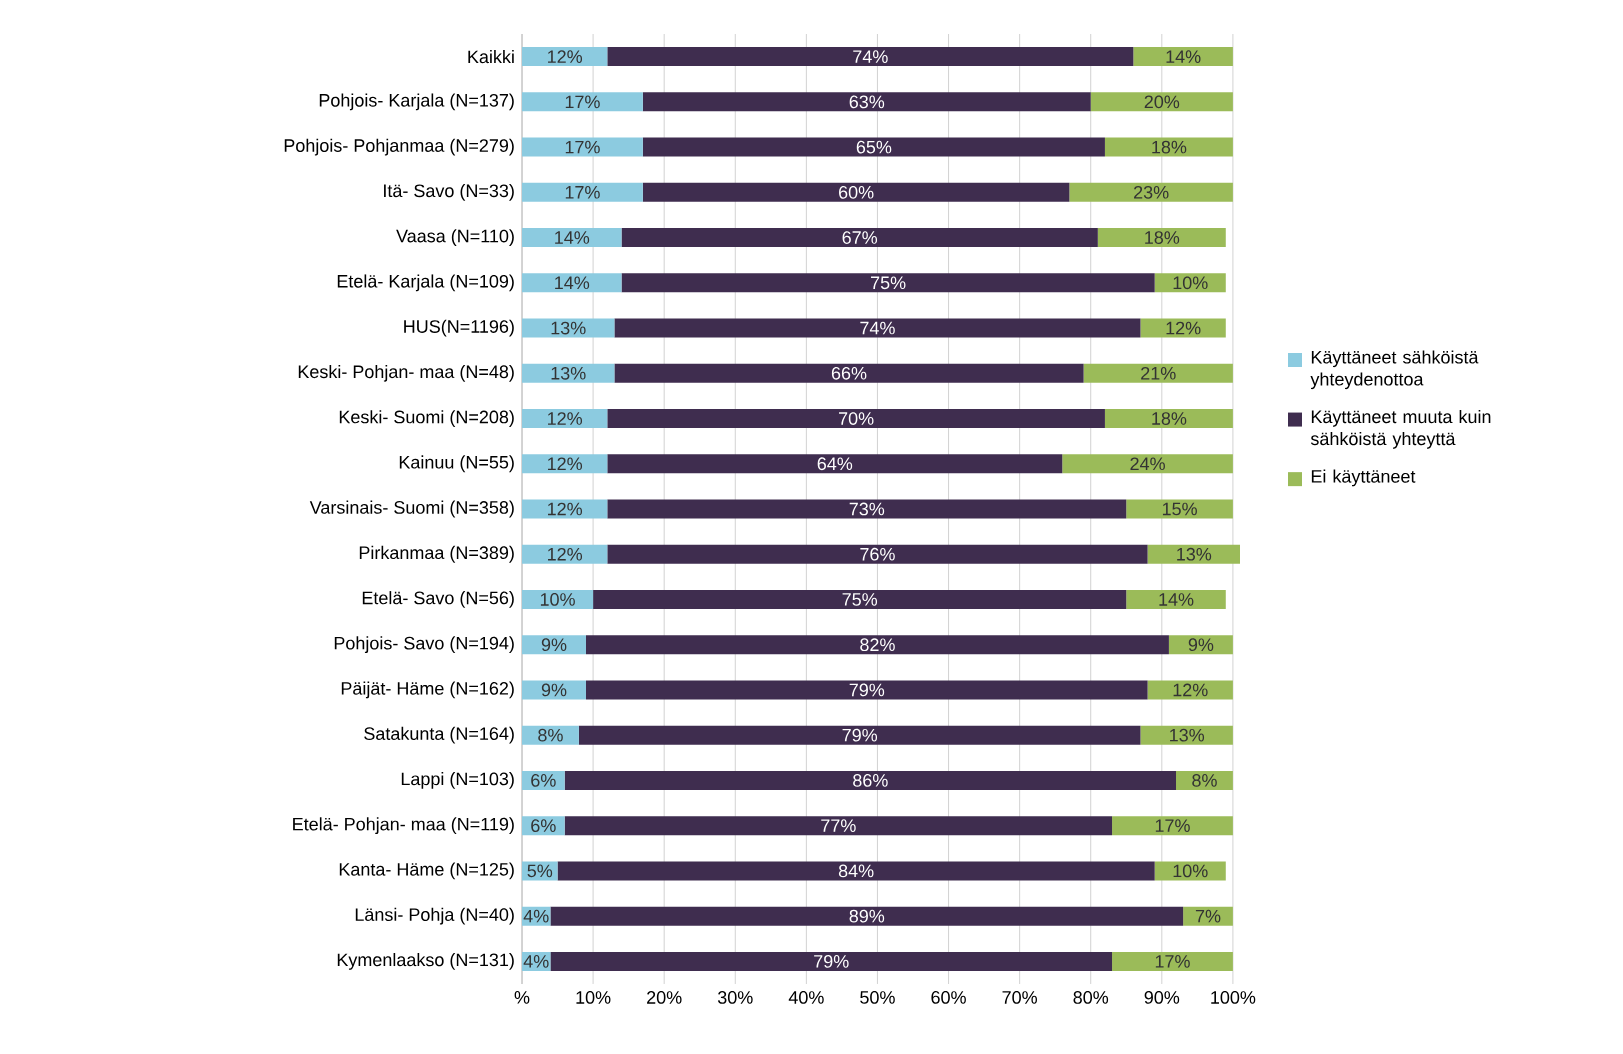  I want to click on x-tick-label: 100%, so click(1233, 997).